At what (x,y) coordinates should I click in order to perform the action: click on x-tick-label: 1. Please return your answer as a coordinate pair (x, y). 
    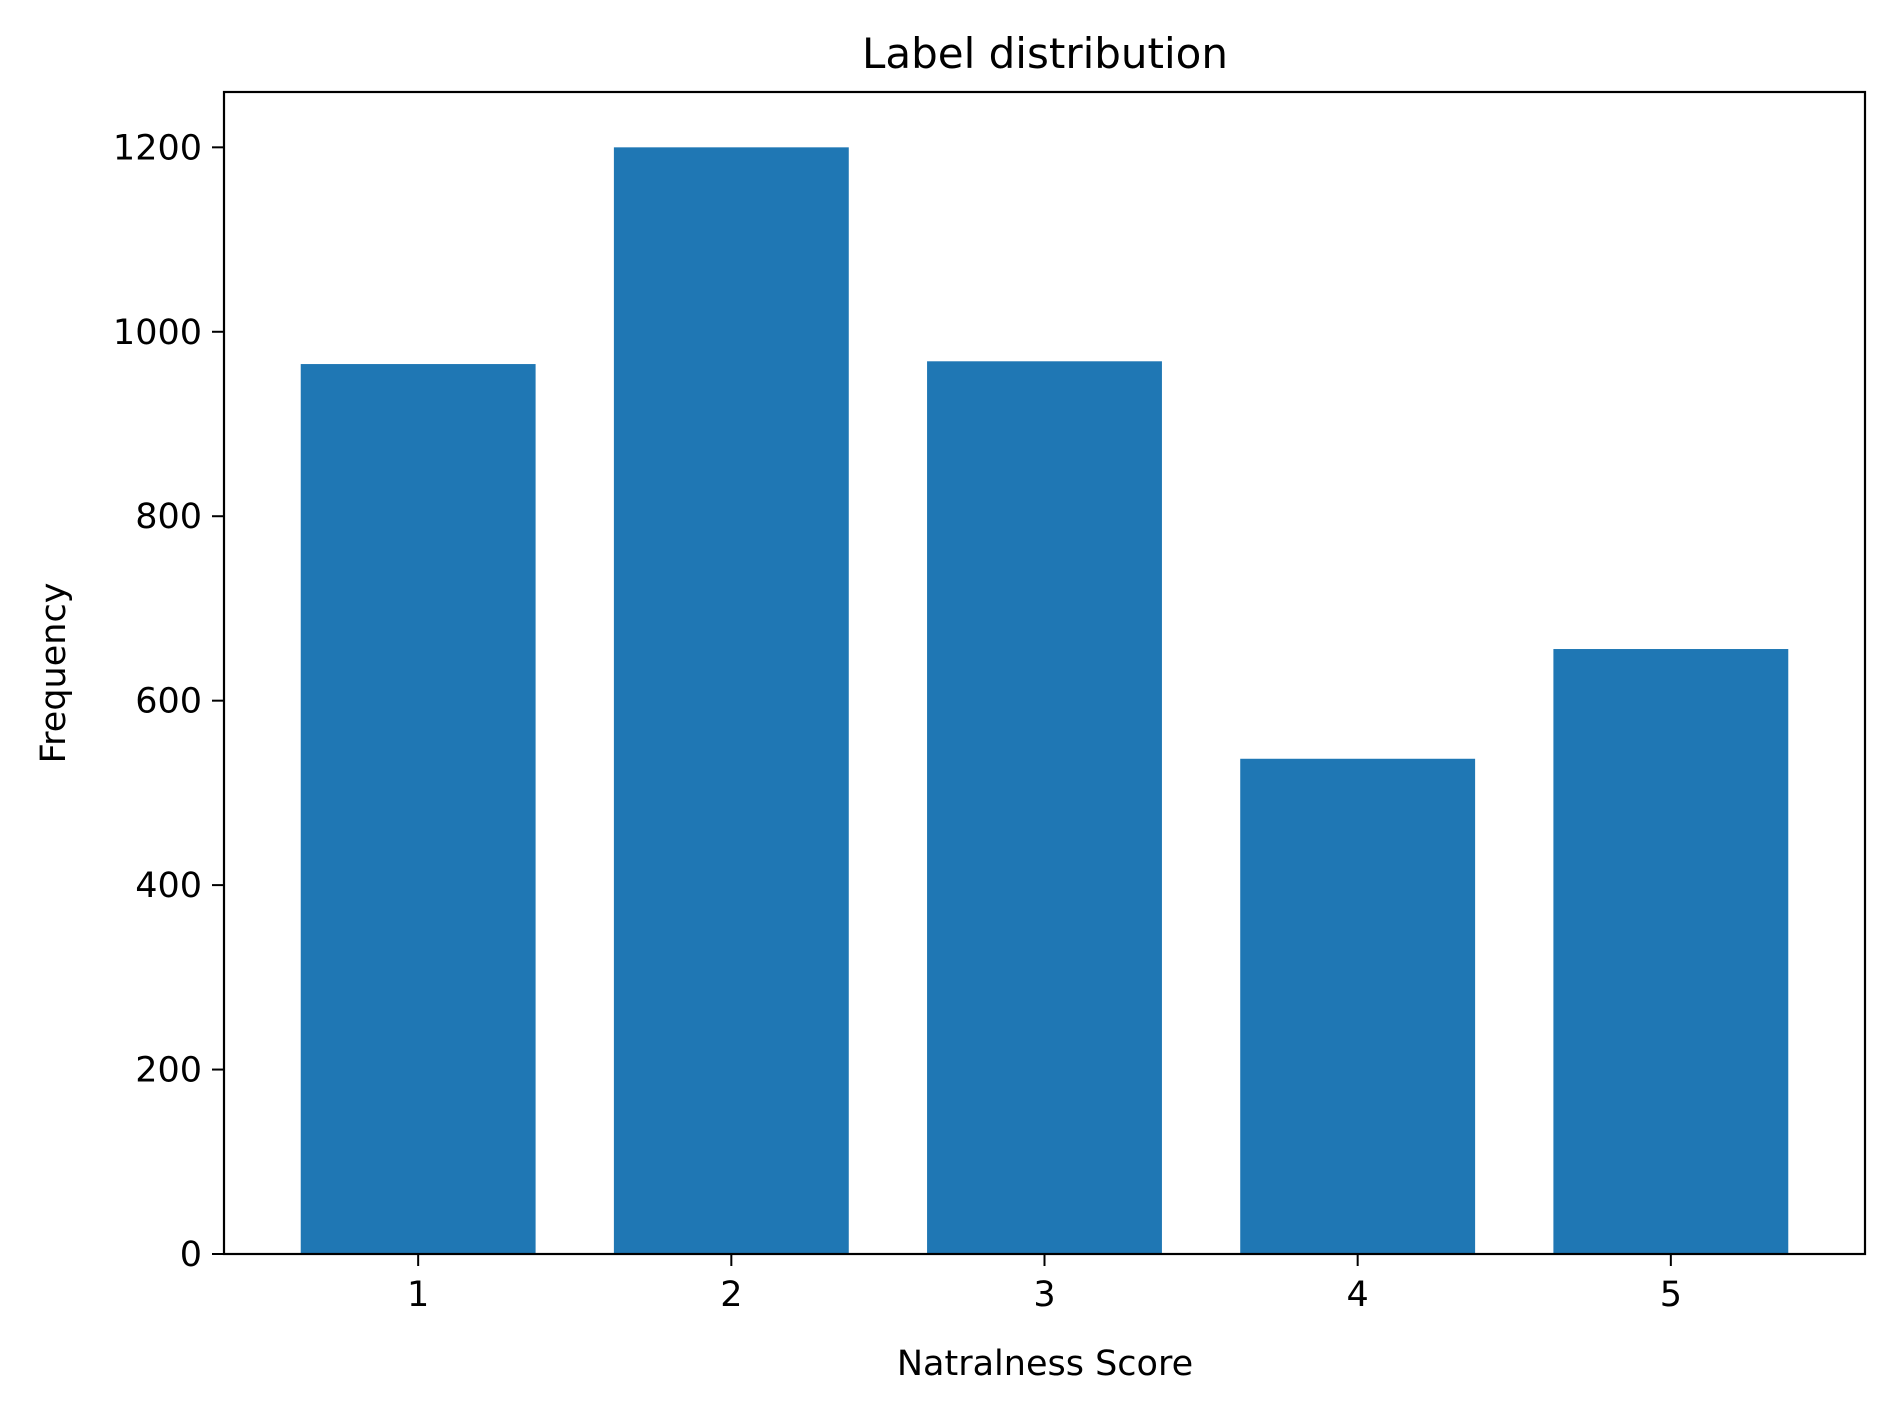
    Looking at the image, I should click on (418, 1295).